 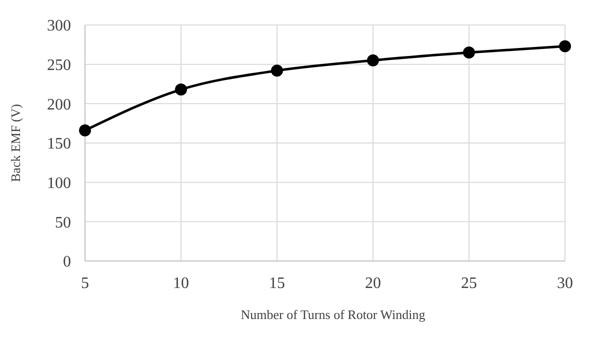 I want to click on y-tick-label: 150, so click(x=59, y=144).